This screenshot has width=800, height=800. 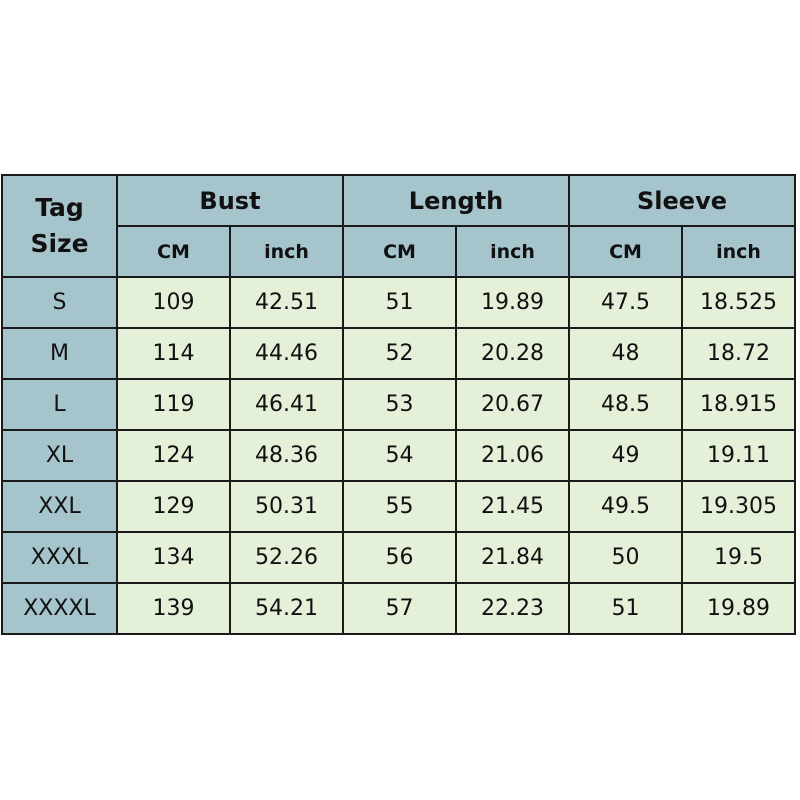 What do you see at coordinates (59, 608) in the screenshot?
I see `size-cell: XXXXL` at bounding box center [59, 608].